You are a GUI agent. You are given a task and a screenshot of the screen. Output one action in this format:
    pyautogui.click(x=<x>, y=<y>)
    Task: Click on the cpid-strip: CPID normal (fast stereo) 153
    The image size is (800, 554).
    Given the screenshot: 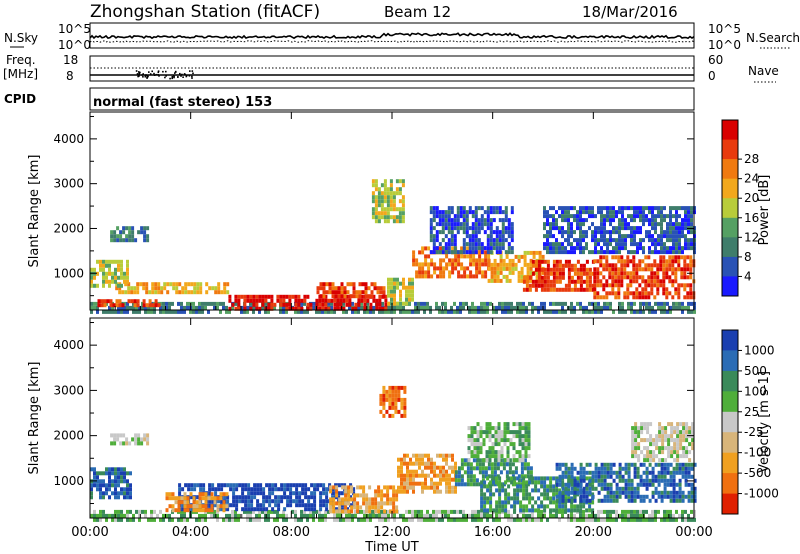 What is the action you would take?
    pyautogui.click(x=349, y=99)
    